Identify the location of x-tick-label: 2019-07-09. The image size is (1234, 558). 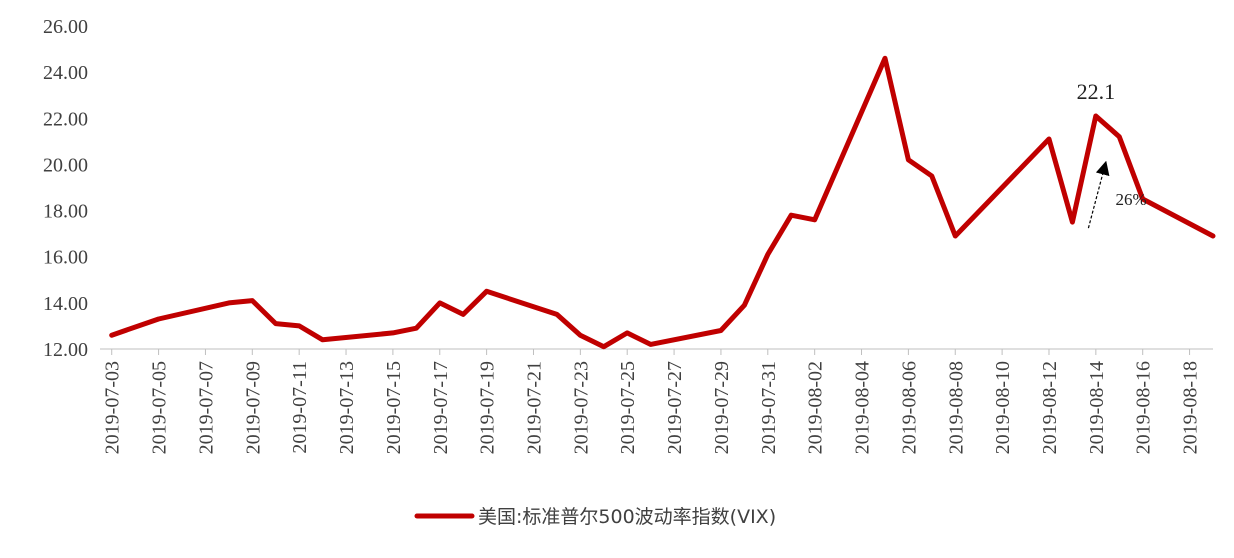
(253, 407).